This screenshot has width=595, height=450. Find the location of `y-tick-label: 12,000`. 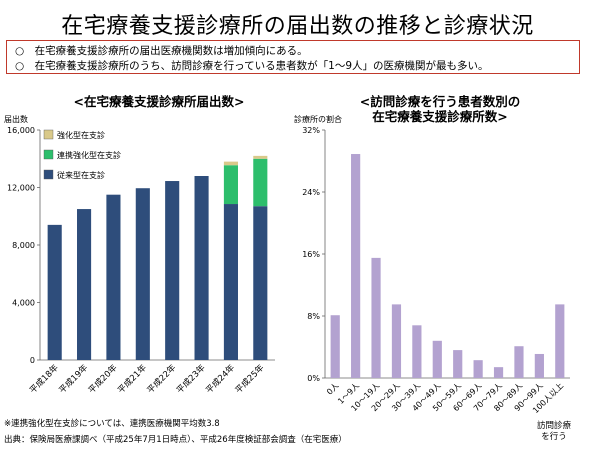

y-tick-label: 12,000 is located at coordinates (21, 188).